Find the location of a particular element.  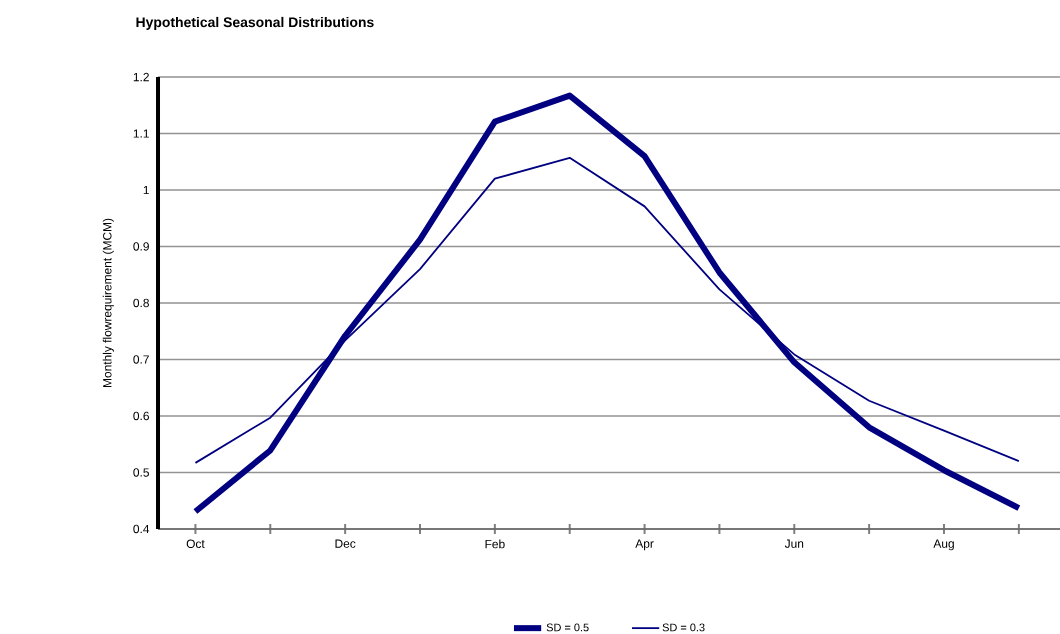

y-tick-label: 0.7 is located at coordinates (141, 359).